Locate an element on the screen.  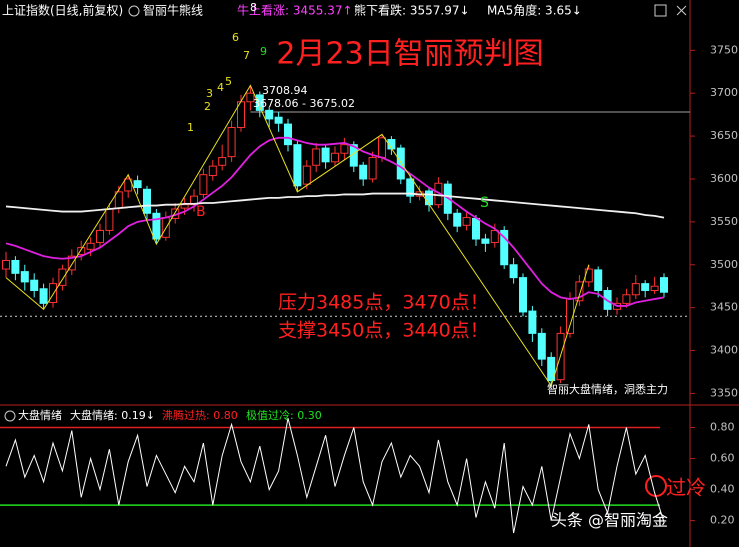
annotation: B is located at coordinates (201, 212).